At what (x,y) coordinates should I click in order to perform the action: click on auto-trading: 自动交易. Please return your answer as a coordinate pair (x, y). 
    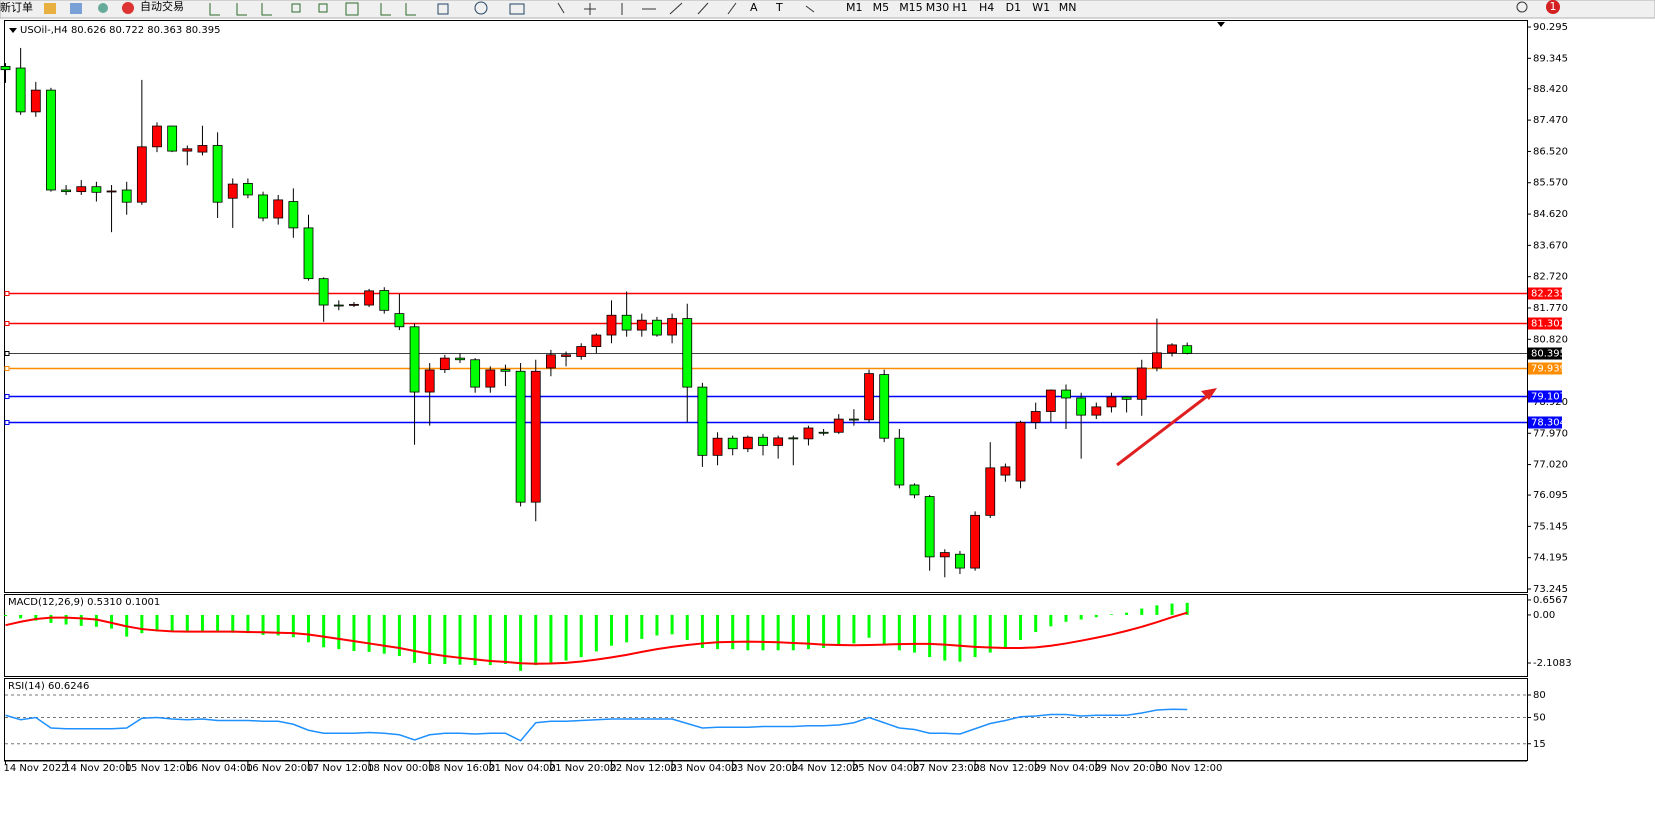
    Looking at the image, I should click on (162, 6).